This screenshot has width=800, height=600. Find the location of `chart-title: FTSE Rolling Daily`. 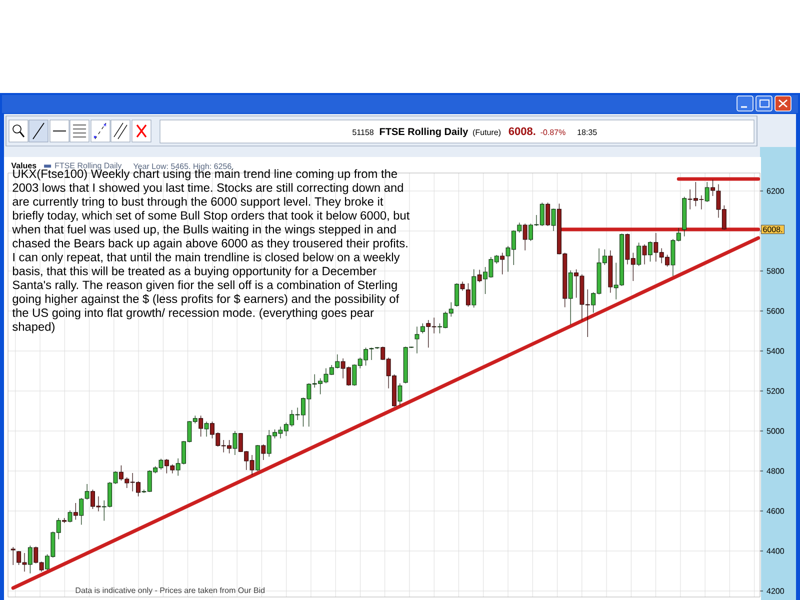

chart-title: FTSE Rolling Daily is located at coordinates (424, 133).